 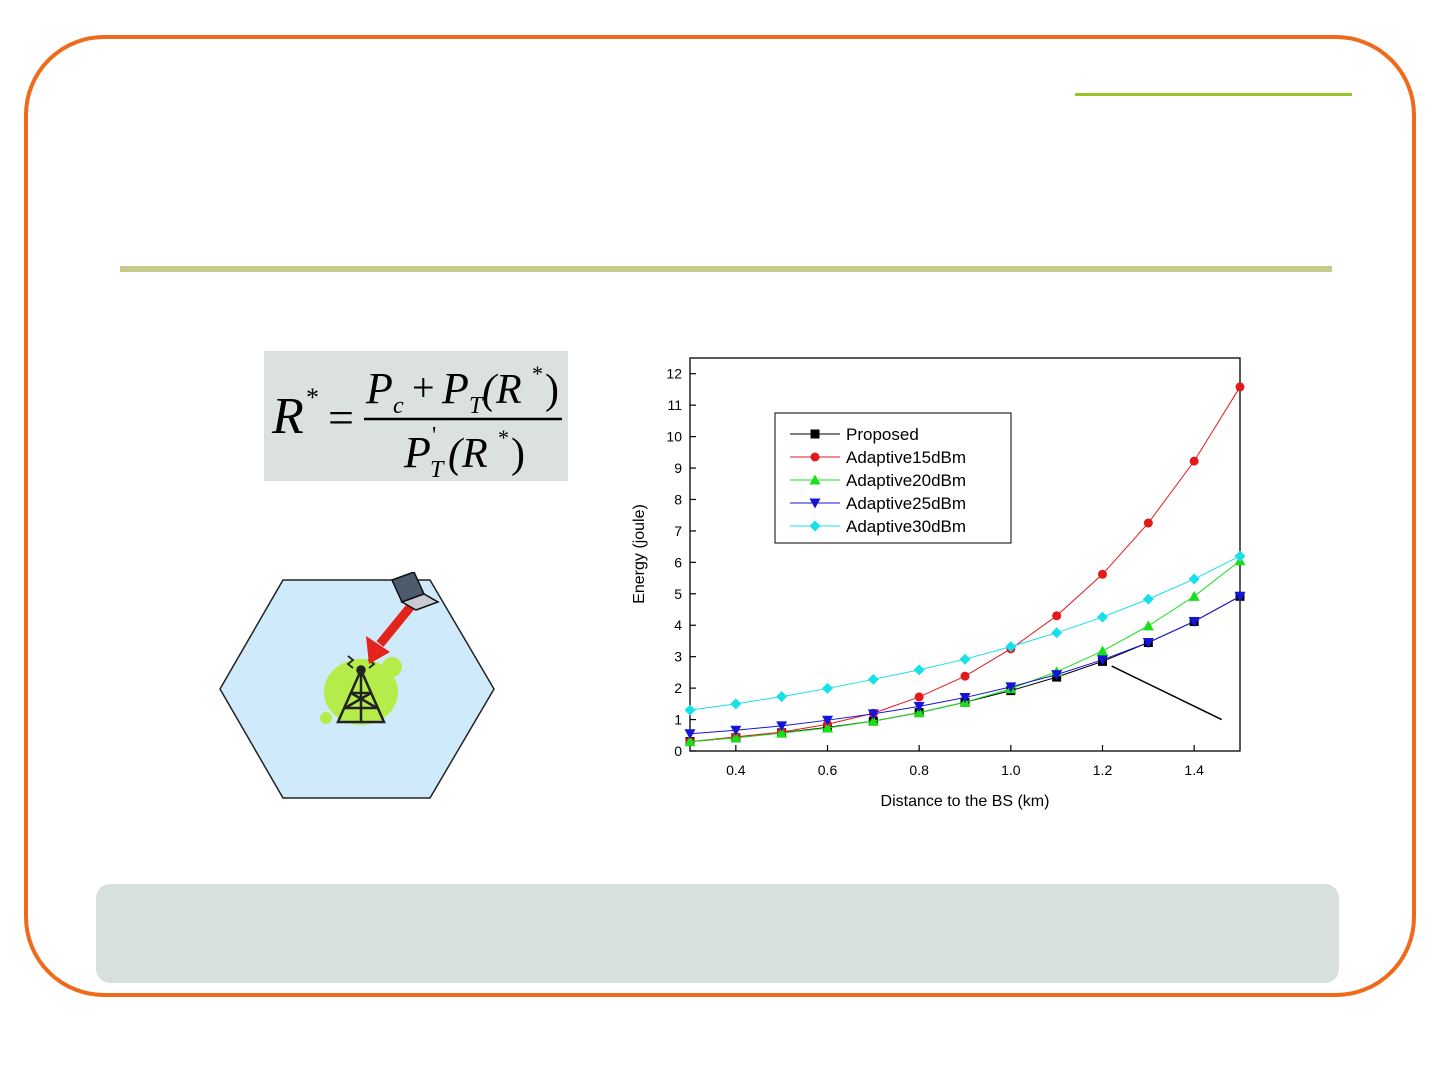 What do you see at coordinates (678, 688) in the screenshot?
I see `y-tick-label: 2` at bounding box center [678, 688].